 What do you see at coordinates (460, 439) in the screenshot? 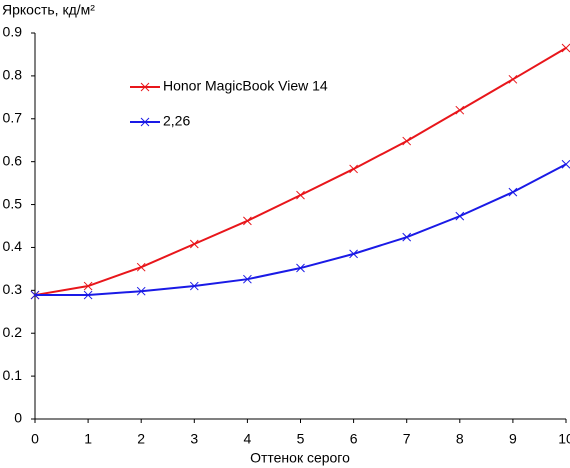
I see `x-tick-label: 8` at bounding box center [460, 439].